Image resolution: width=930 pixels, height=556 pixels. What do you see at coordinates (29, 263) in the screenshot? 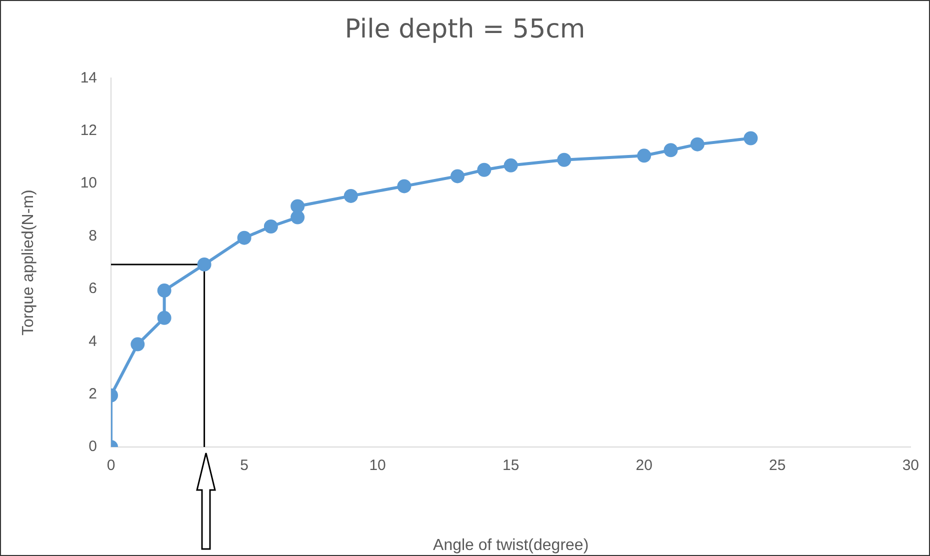
I see `y-axis-title: Torque applied(N-m)` at bounding box center [29, 263].